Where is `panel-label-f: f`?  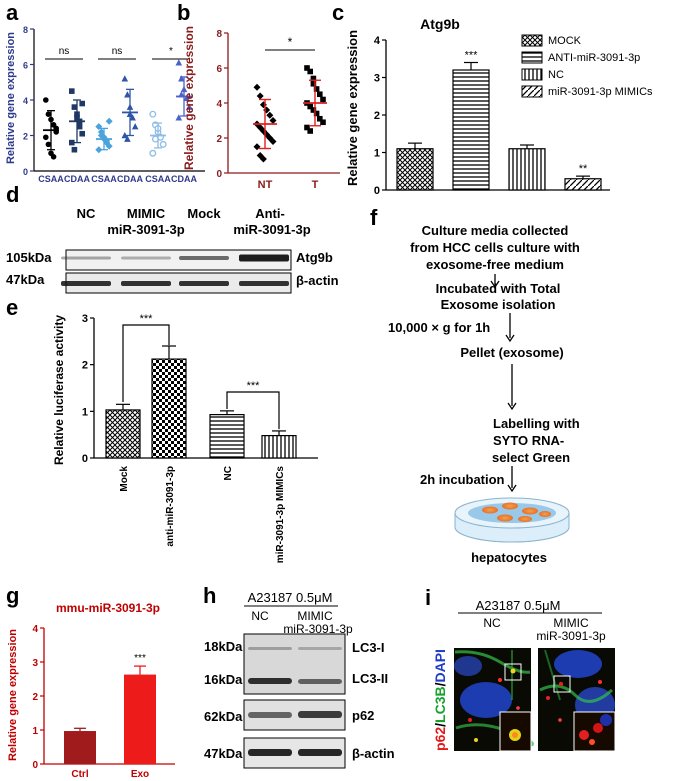
panel-label-f: f is located at coordinates (374, 217).